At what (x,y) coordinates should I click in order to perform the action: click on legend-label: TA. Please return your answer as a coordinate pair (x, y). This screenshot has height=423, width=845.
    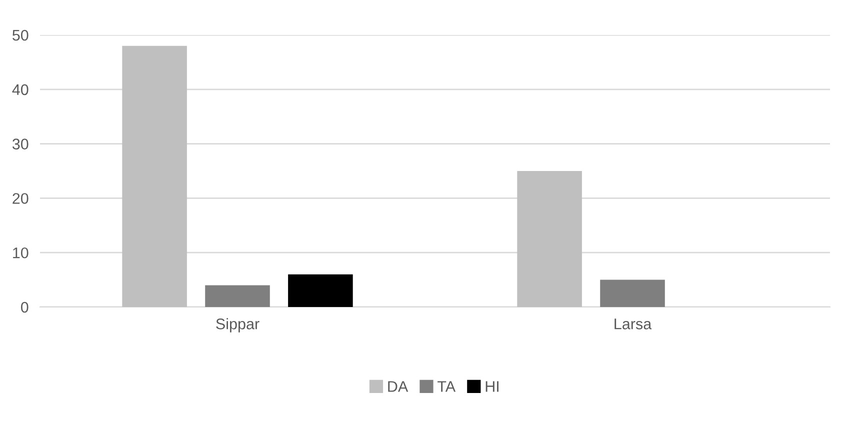
    Looking at the image, I should click on (447, 386).